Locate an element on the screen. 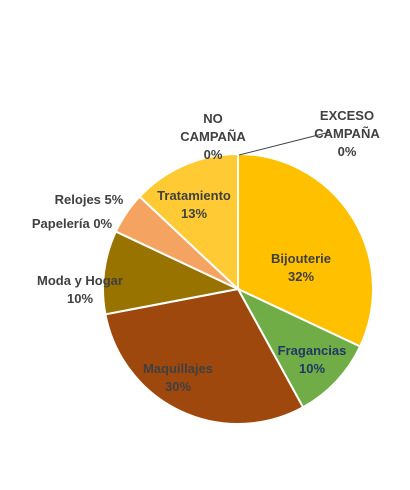 The width and height of the screenshot is (410, 490). pie-slice-fragancias is located at coordinates (298, 347).